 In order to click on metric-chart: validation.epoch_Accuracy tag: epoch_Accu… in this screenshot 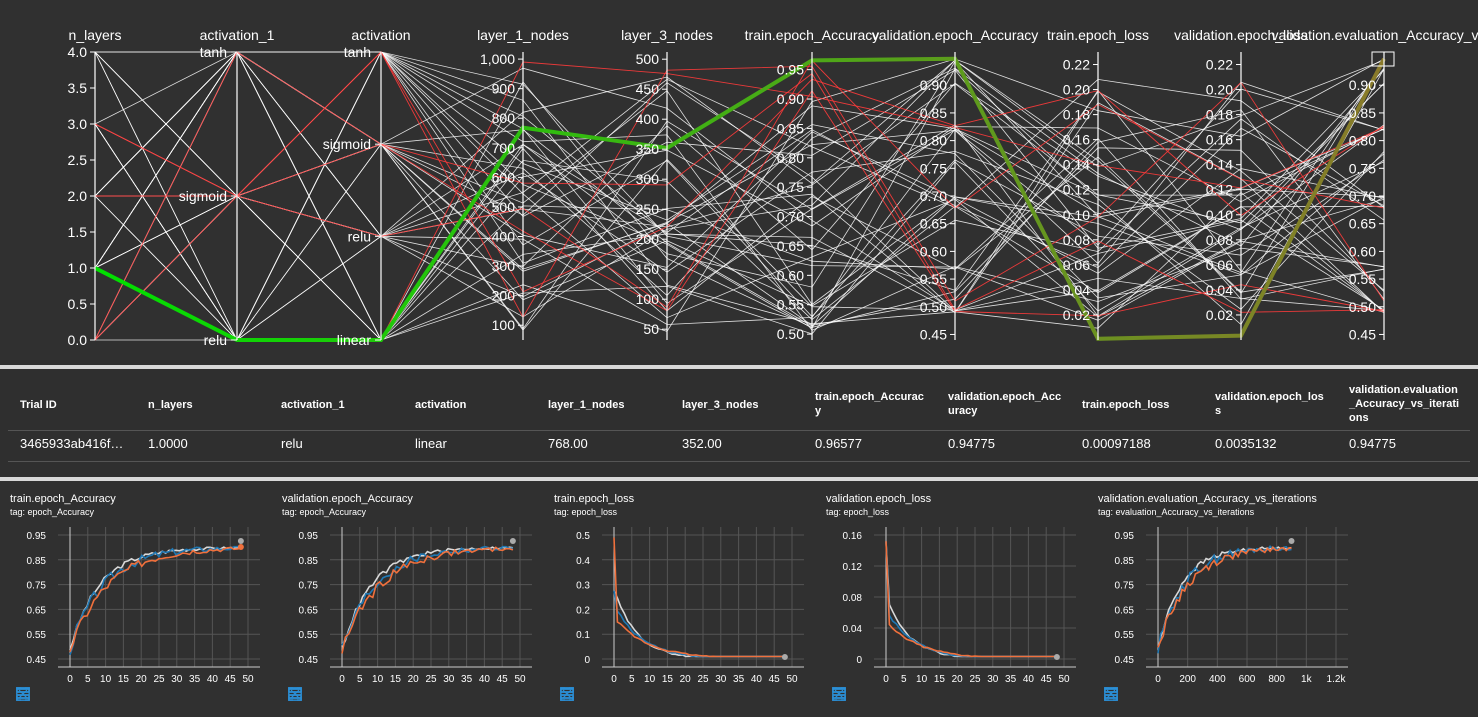, I will do `click(407, 599)`.